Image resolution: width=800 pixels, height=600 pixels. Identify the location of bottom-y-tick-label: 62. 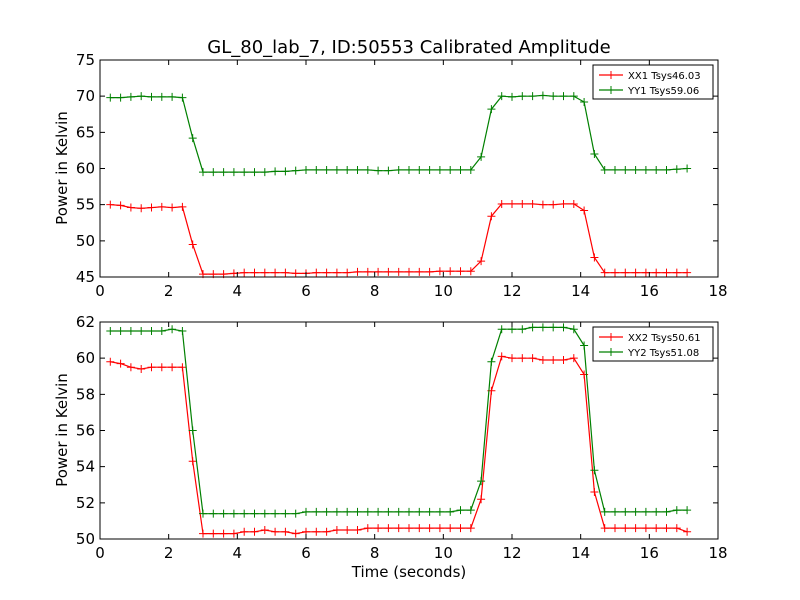
(85, 322).